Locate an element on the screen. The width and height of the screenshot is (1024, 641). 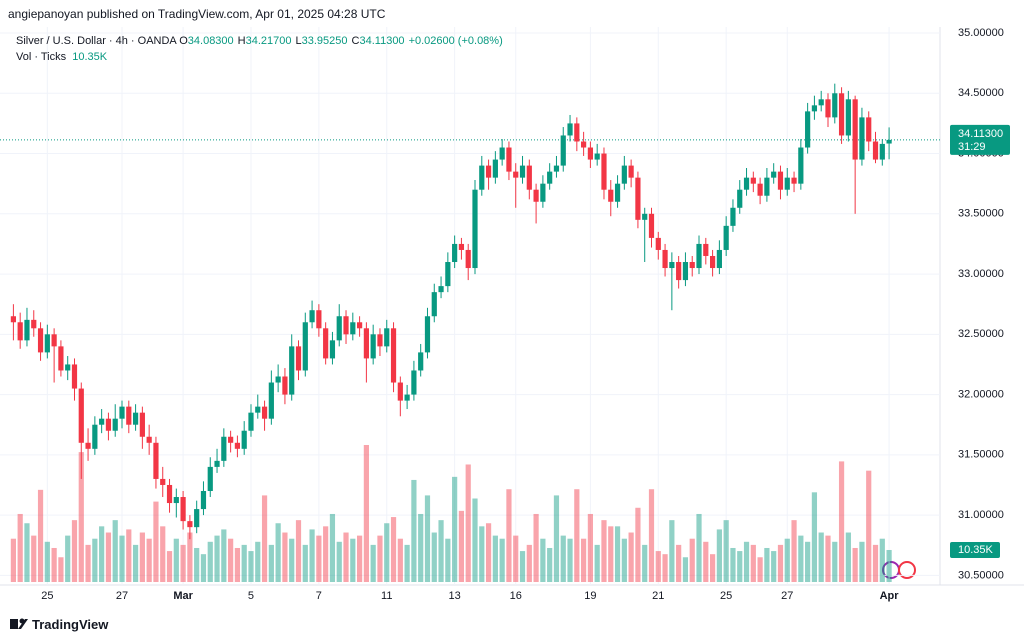
ohlc-key: L is located at coordinates (298, 41).